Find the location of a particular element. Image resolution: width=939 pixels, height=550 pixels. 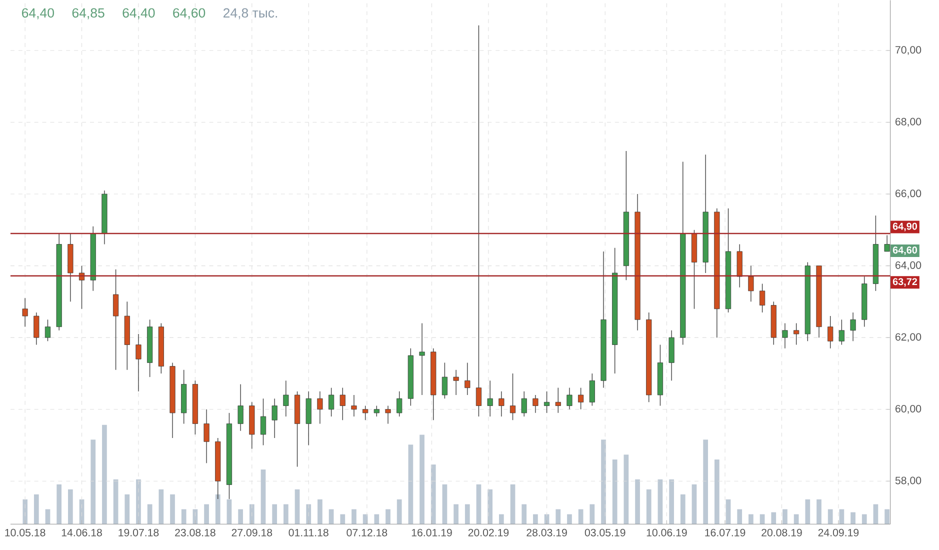

x-tick-label: 23.08.18 is located at coordinates (195, 532).